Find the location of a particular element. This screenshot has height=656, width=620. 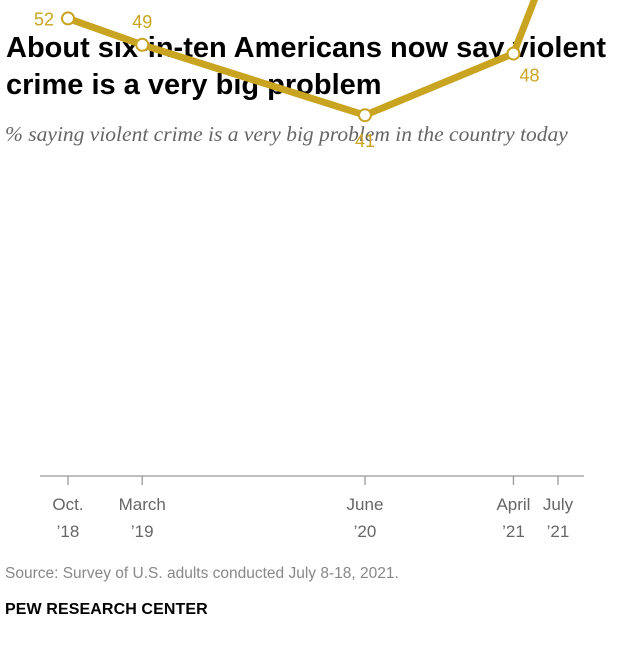

x-tick-label-month: June is located at coordinates (365, 504).